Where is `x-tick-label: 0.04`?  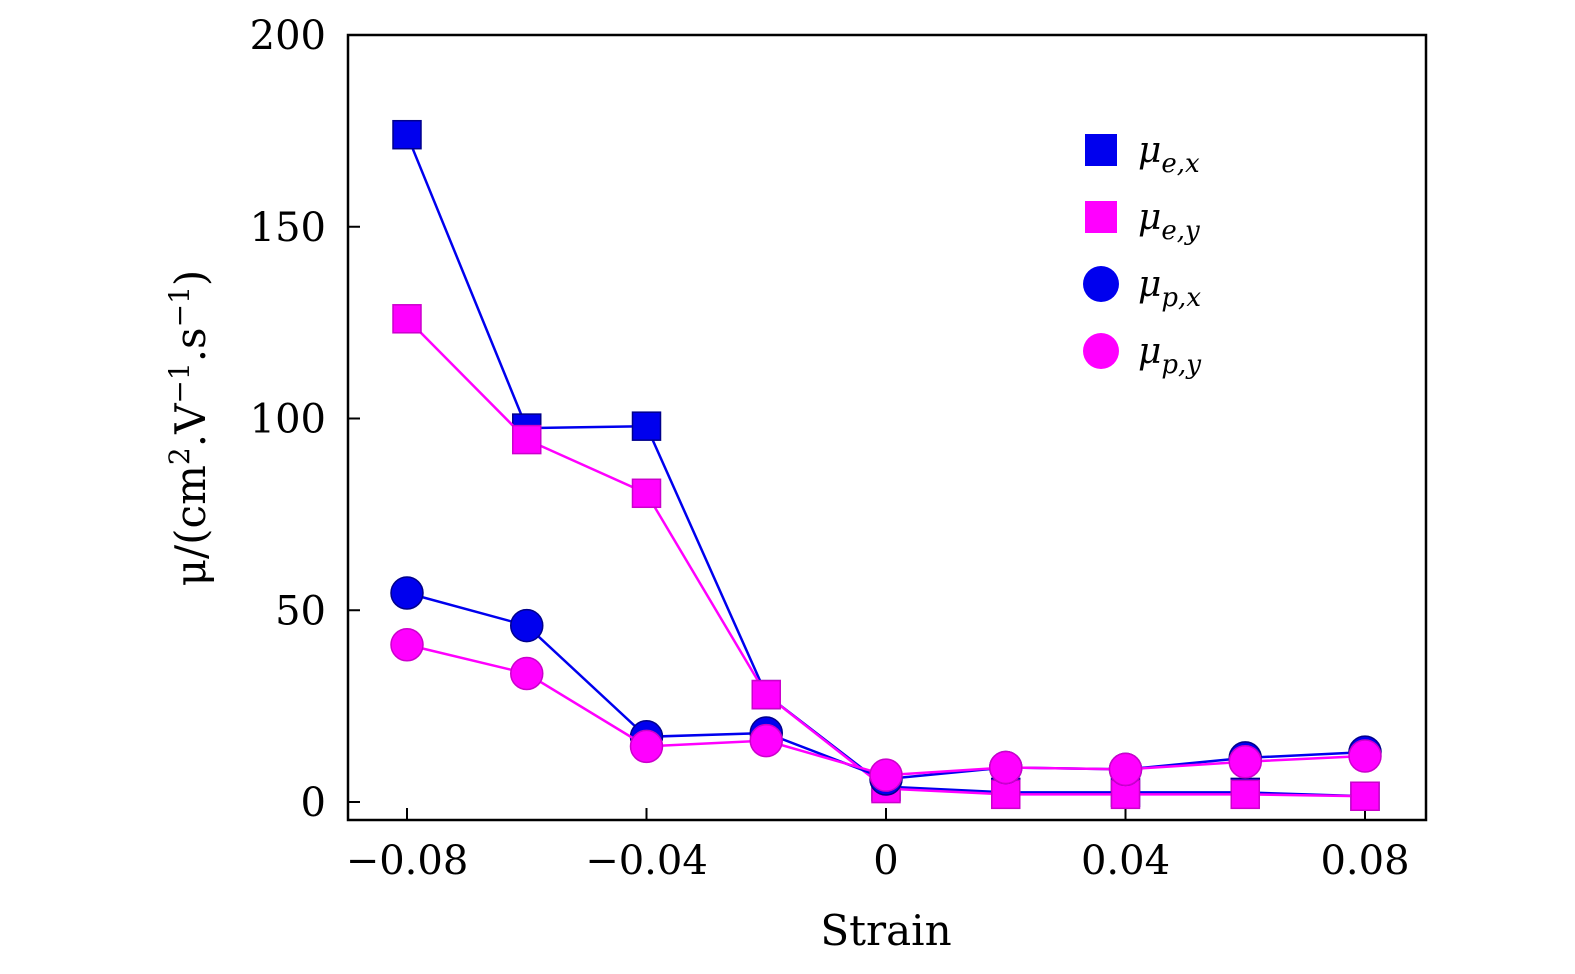
x-tick-label: 0.04 is located at coordinates (1125, 861).